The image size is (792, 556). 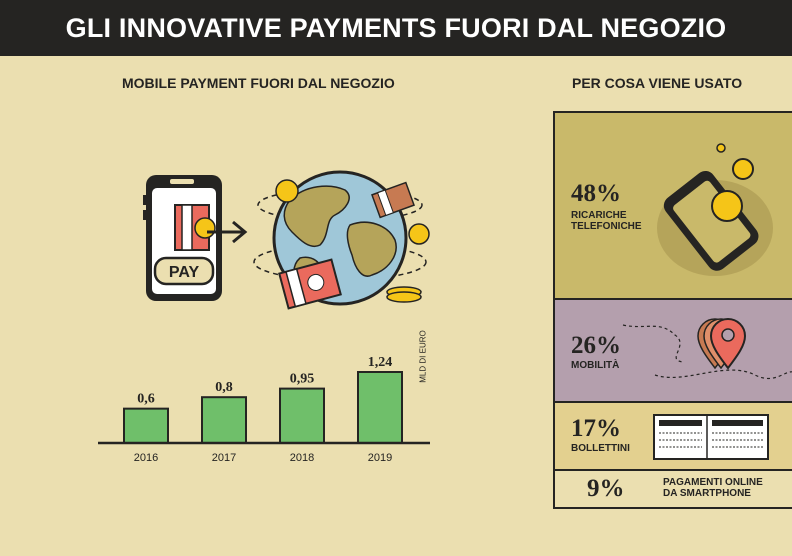 What do you see at coordinates (707, 493) in the screenshot?
I see `usage-label: DA SMARTPHONE` at bounding box center [707, 493].